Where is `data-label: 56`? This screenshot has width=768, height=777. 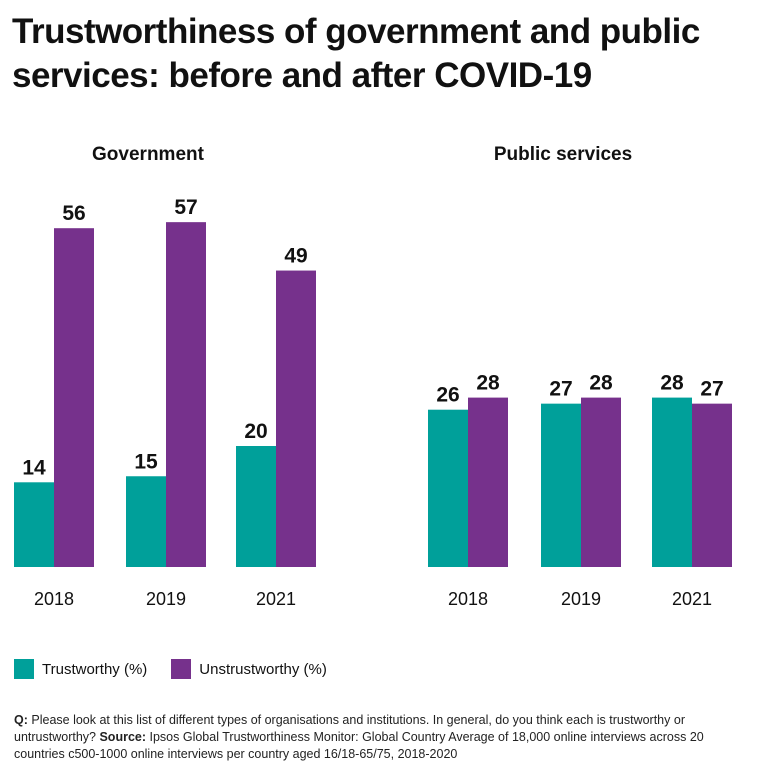
data-label: 56 is located at coordinates (73, 213).